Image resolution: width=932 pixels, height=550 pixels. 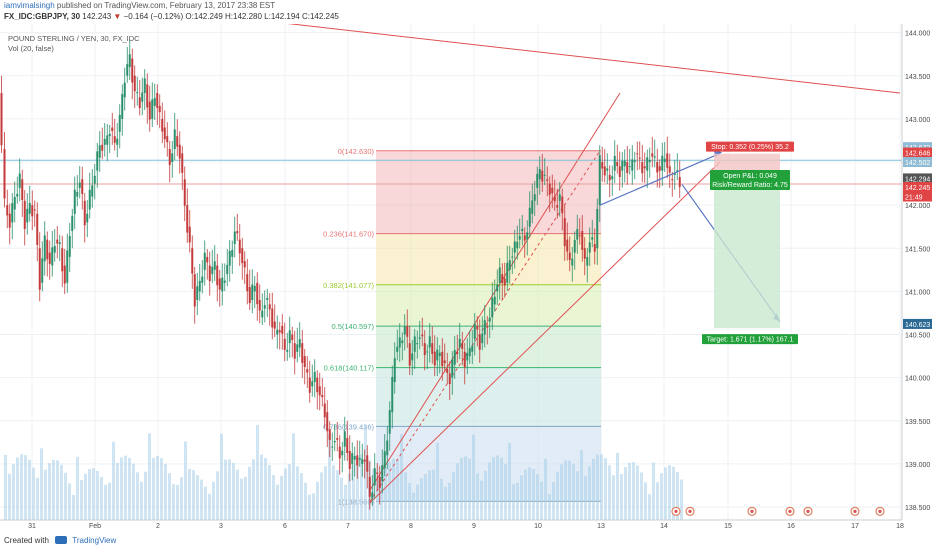 What do you see at coordinates (29, 5) in the screenshot?
I see `author-link: iamvimalsingh` at bounding box center [29, 5].